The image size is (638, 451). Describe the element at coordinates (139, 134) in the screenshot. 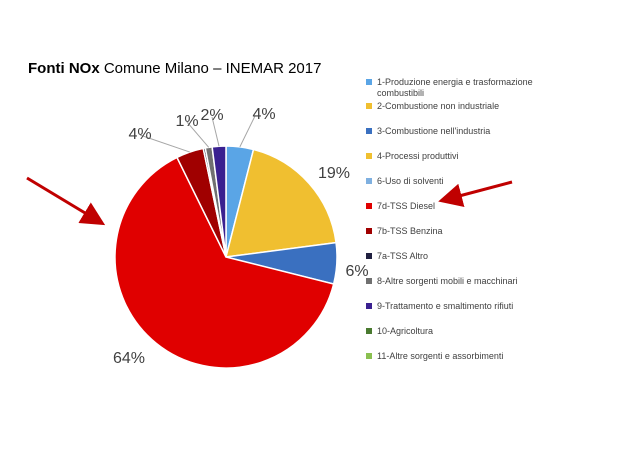

I see `slice-label-7b-tss-benzina: 4%` at that location.